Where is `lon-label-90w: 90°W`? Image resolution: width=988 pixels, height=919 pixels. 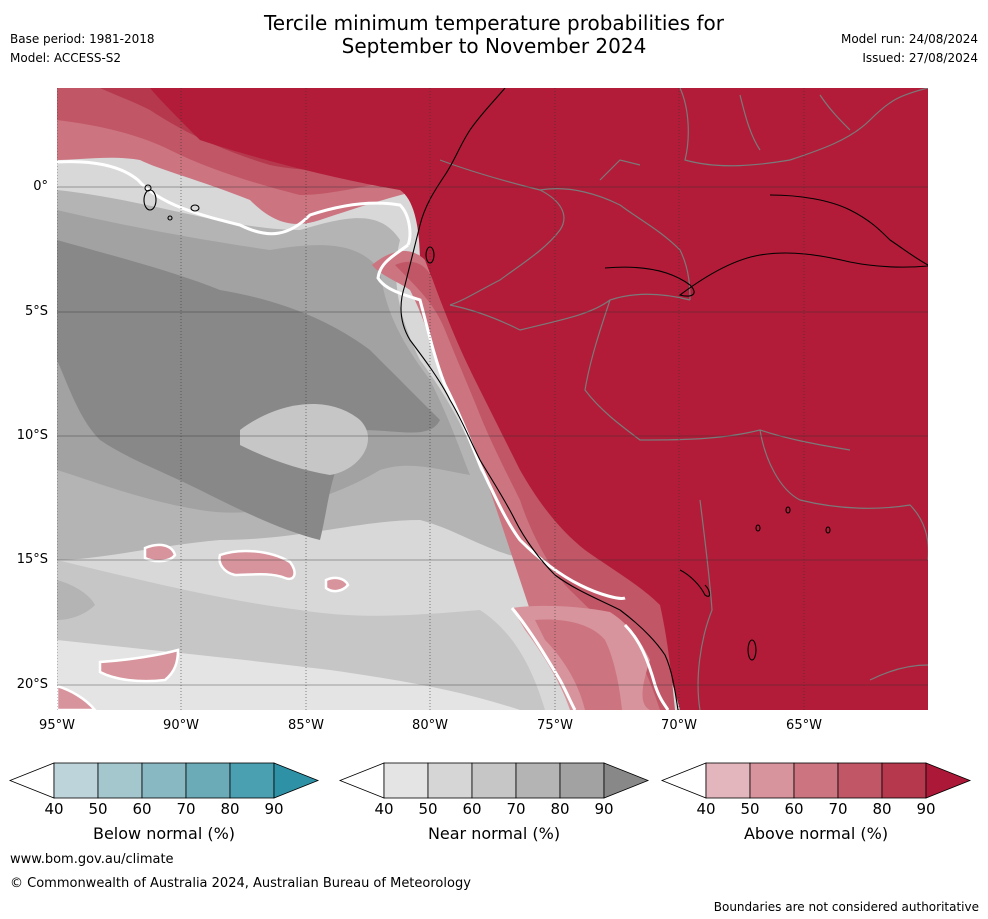
lon-label-90w: 90°W is located at coordinates (181, 725).